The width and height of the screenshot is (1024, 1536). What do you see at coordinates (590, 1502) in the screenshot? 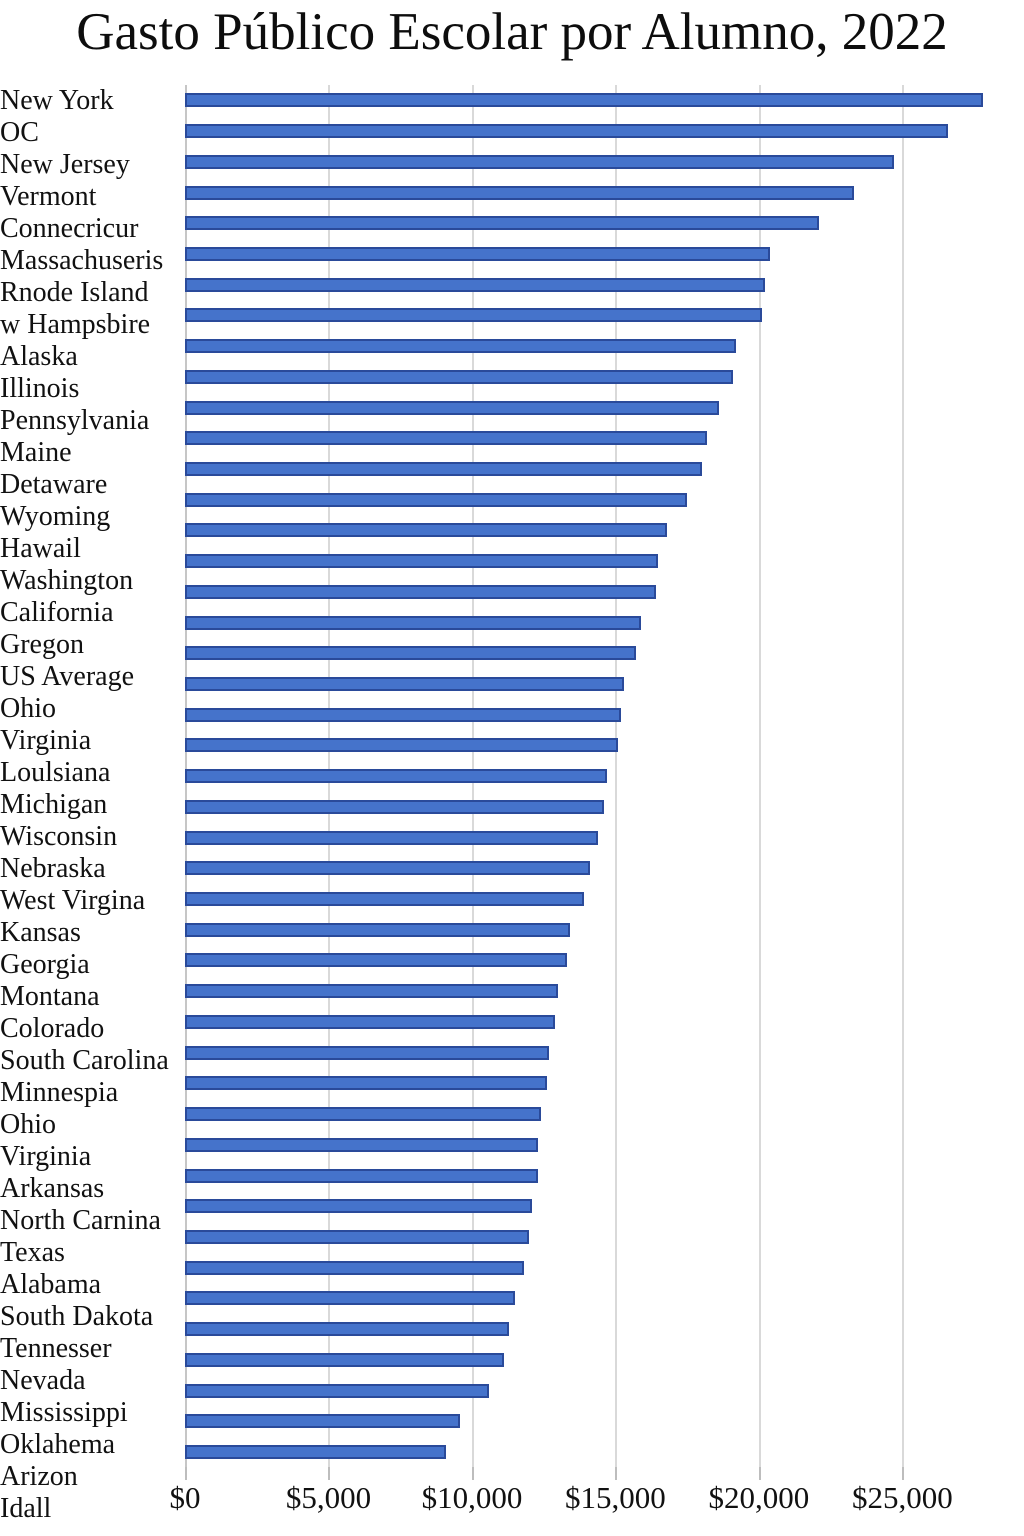
I see `x-axis-labels: $0 $5,000 $10,000 $15,000 $20,000 $25,000` at bounding box center [590, 1502].